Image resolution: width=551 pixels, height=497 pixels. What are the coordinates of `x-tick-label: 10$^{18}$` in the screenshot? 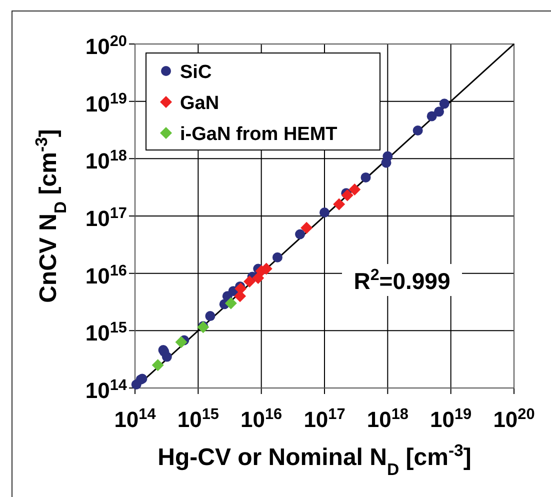 It's located at (387, 419).